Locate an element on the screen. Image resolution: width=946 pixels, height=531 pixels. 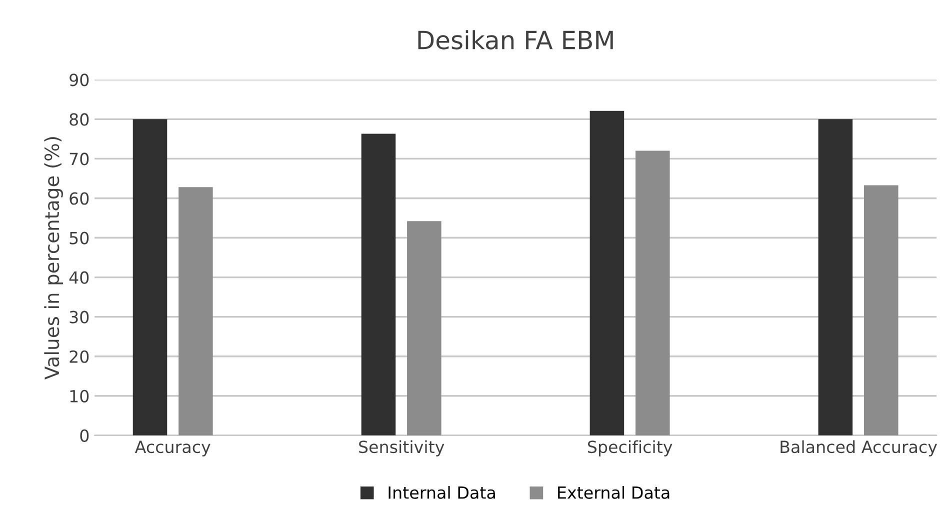
y-tick-label: 40 is located at coordinates (79, 277).